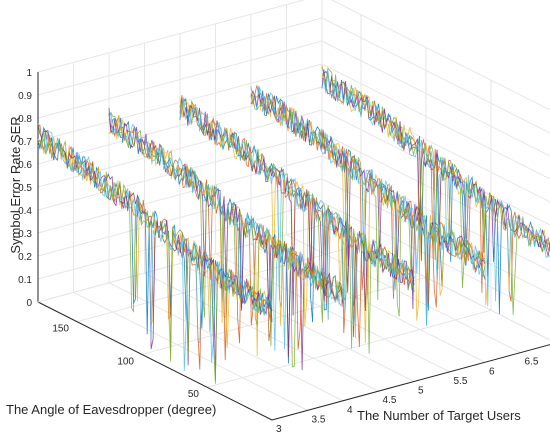 This screenshot has height=440, width=550. Describe the element at coordinates (350, 410) in the screenshot. I see `x-tick-label: 4` at that location.